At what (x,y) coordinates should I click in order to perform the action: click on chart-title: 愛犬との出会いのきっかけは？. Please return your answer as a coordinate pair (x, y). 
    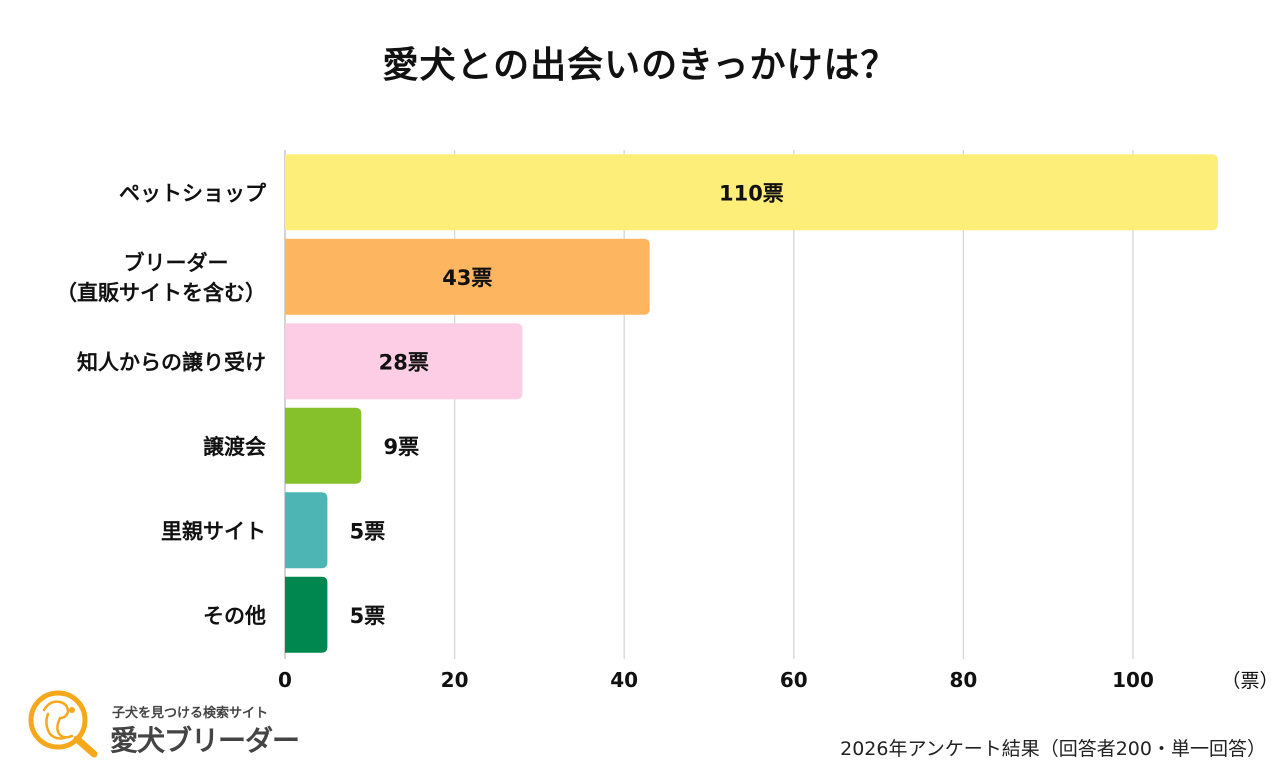
    Looking at the image, I should click on (640, 65).